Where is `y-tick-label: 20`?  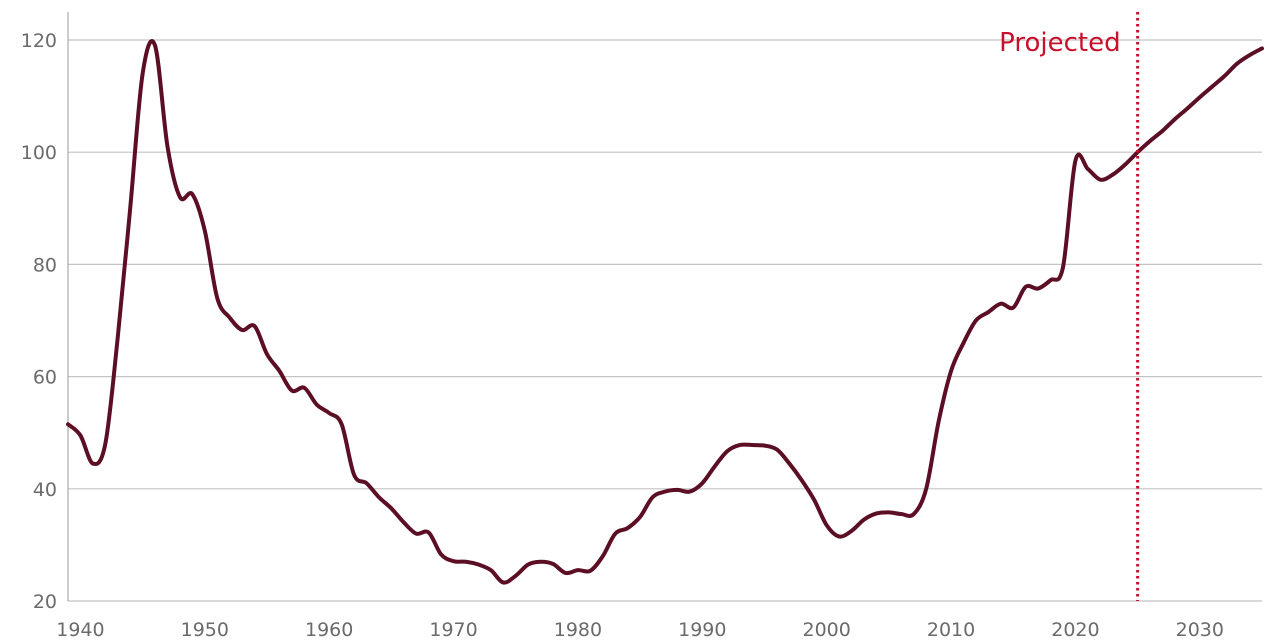
y-tick-label: 20 is located at coordinates (45, 602).